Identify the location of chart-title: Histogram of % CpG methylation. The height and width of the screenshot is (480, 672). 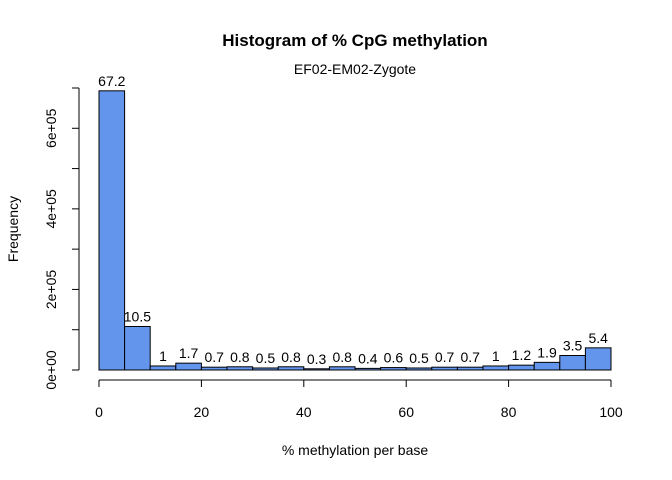
(354, 40).